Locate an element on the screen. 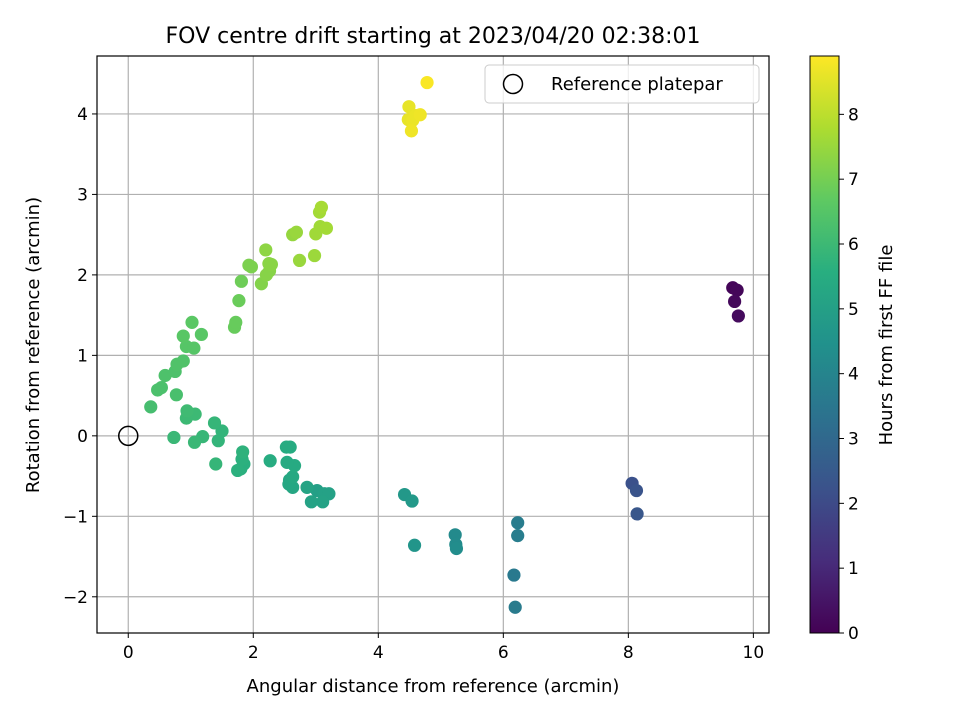 The image size is (960, 720). y-tick-label: 2 is located at coordinates (82, 276).